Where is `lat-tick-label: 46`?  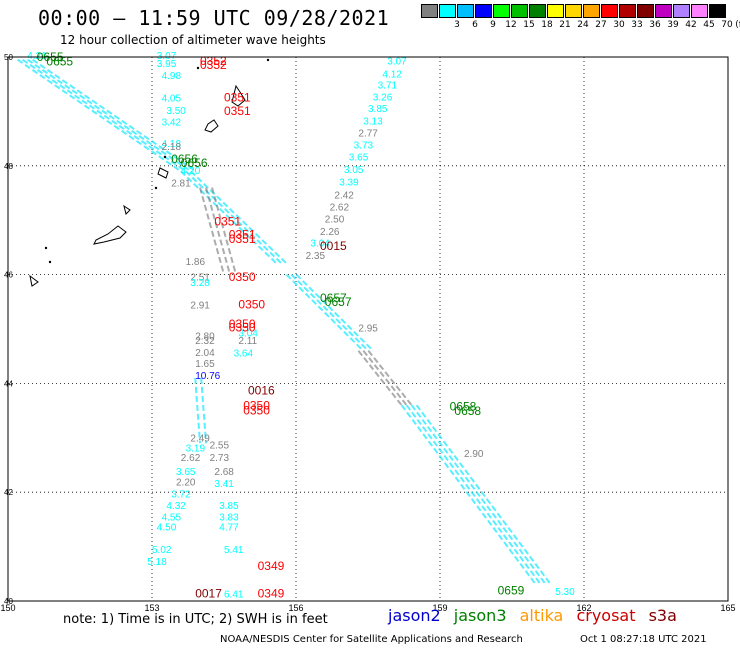 lat-tick-label: 46 is located at coordinates (8, 275).